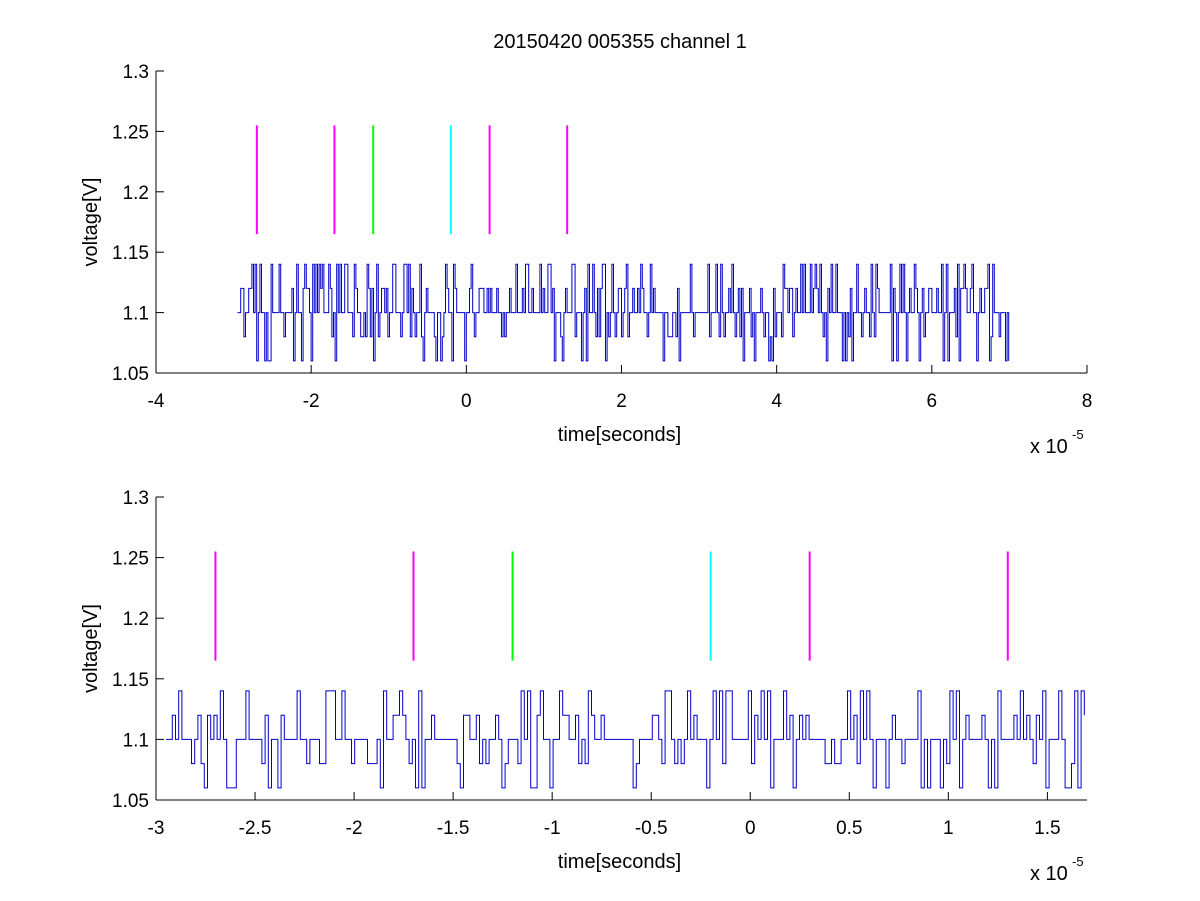 Image resolution: width=1200 pixels, height=901 pixels. I want to click on x-tick-label: -1, so click(552, 828).